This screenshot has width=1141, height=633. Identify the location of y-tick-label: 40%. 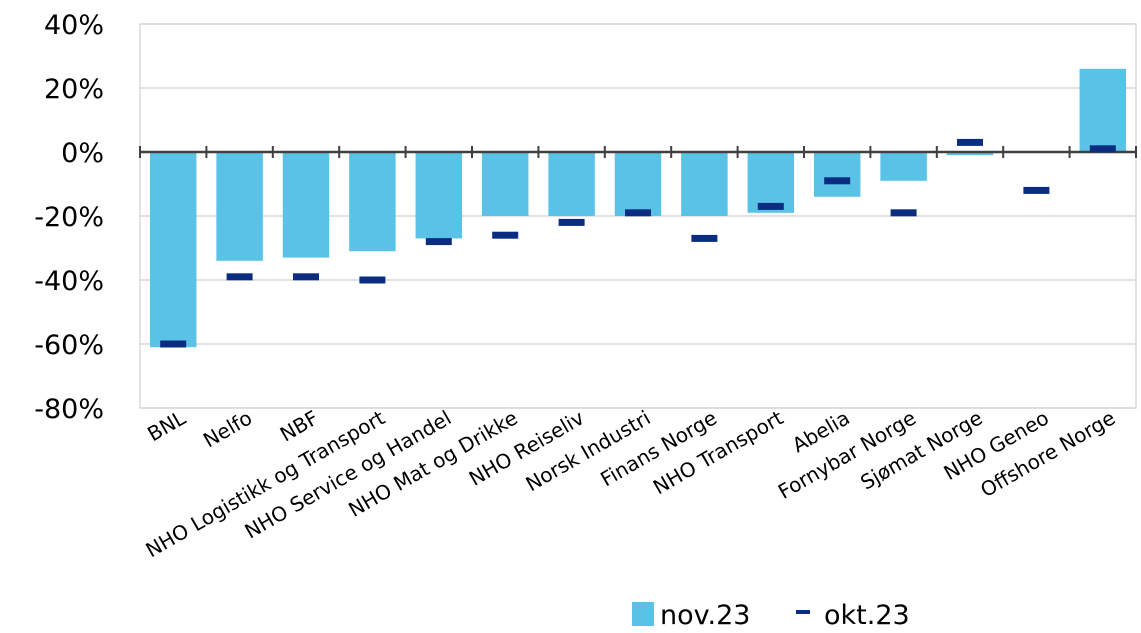
(74, 25).